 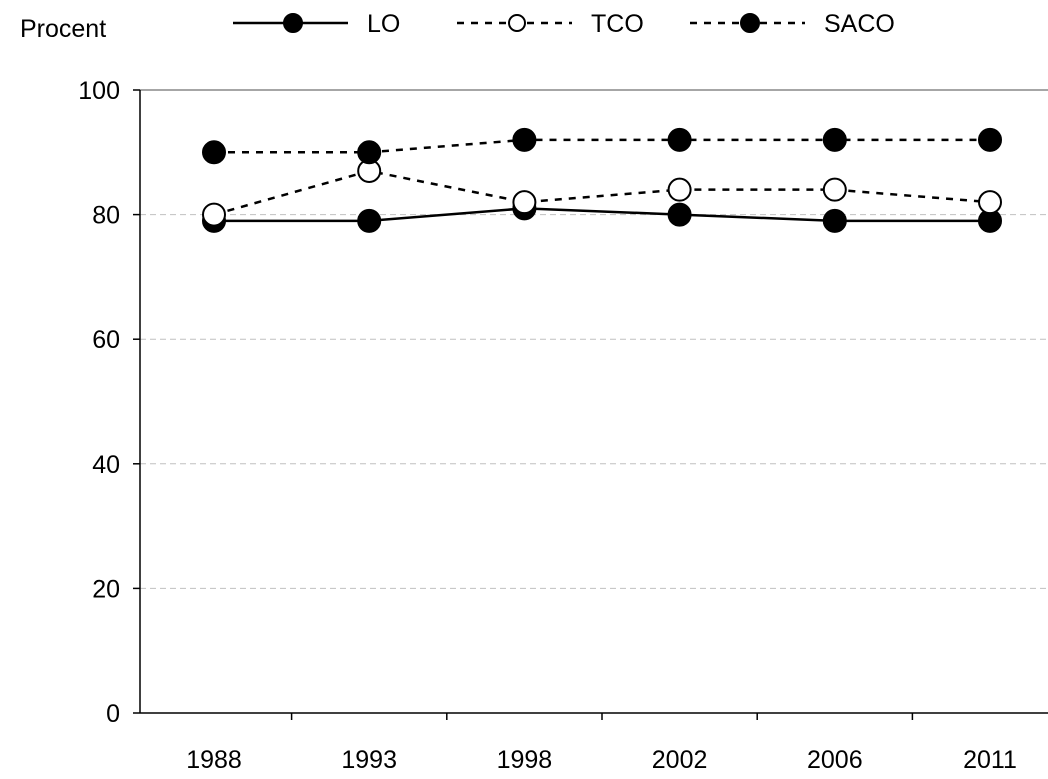 What do you see at coordinates (601, 760) in the screenshot?
I see `x-tick-labels: 1988 1993 1998 2002 2006 2011` at bounding box center [601, 760].